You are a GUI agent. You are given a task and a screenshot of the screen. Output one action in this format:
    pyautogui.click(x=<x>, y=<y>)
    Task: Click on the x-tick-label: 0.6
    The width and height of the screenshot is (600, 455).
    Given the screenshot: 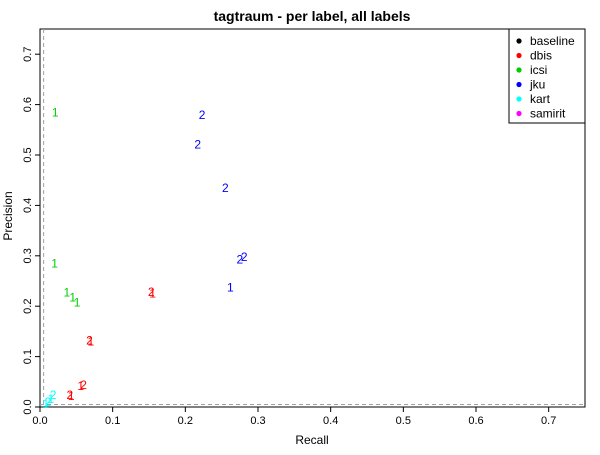 What is the action you would take?
    pyautogui.click(x=475, y=421)
    